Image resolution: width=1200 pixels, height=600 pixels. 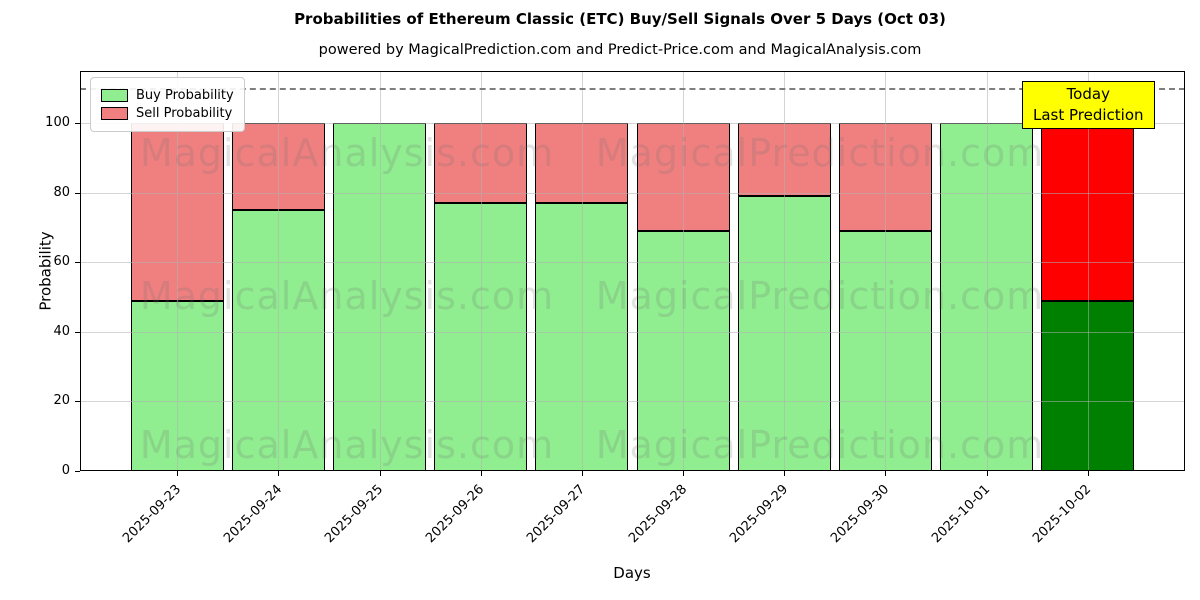 What do you see at coordinates (61, 331) in the screenshot?
I see `y-tick-label: 40` at bounding box center [61, 331].